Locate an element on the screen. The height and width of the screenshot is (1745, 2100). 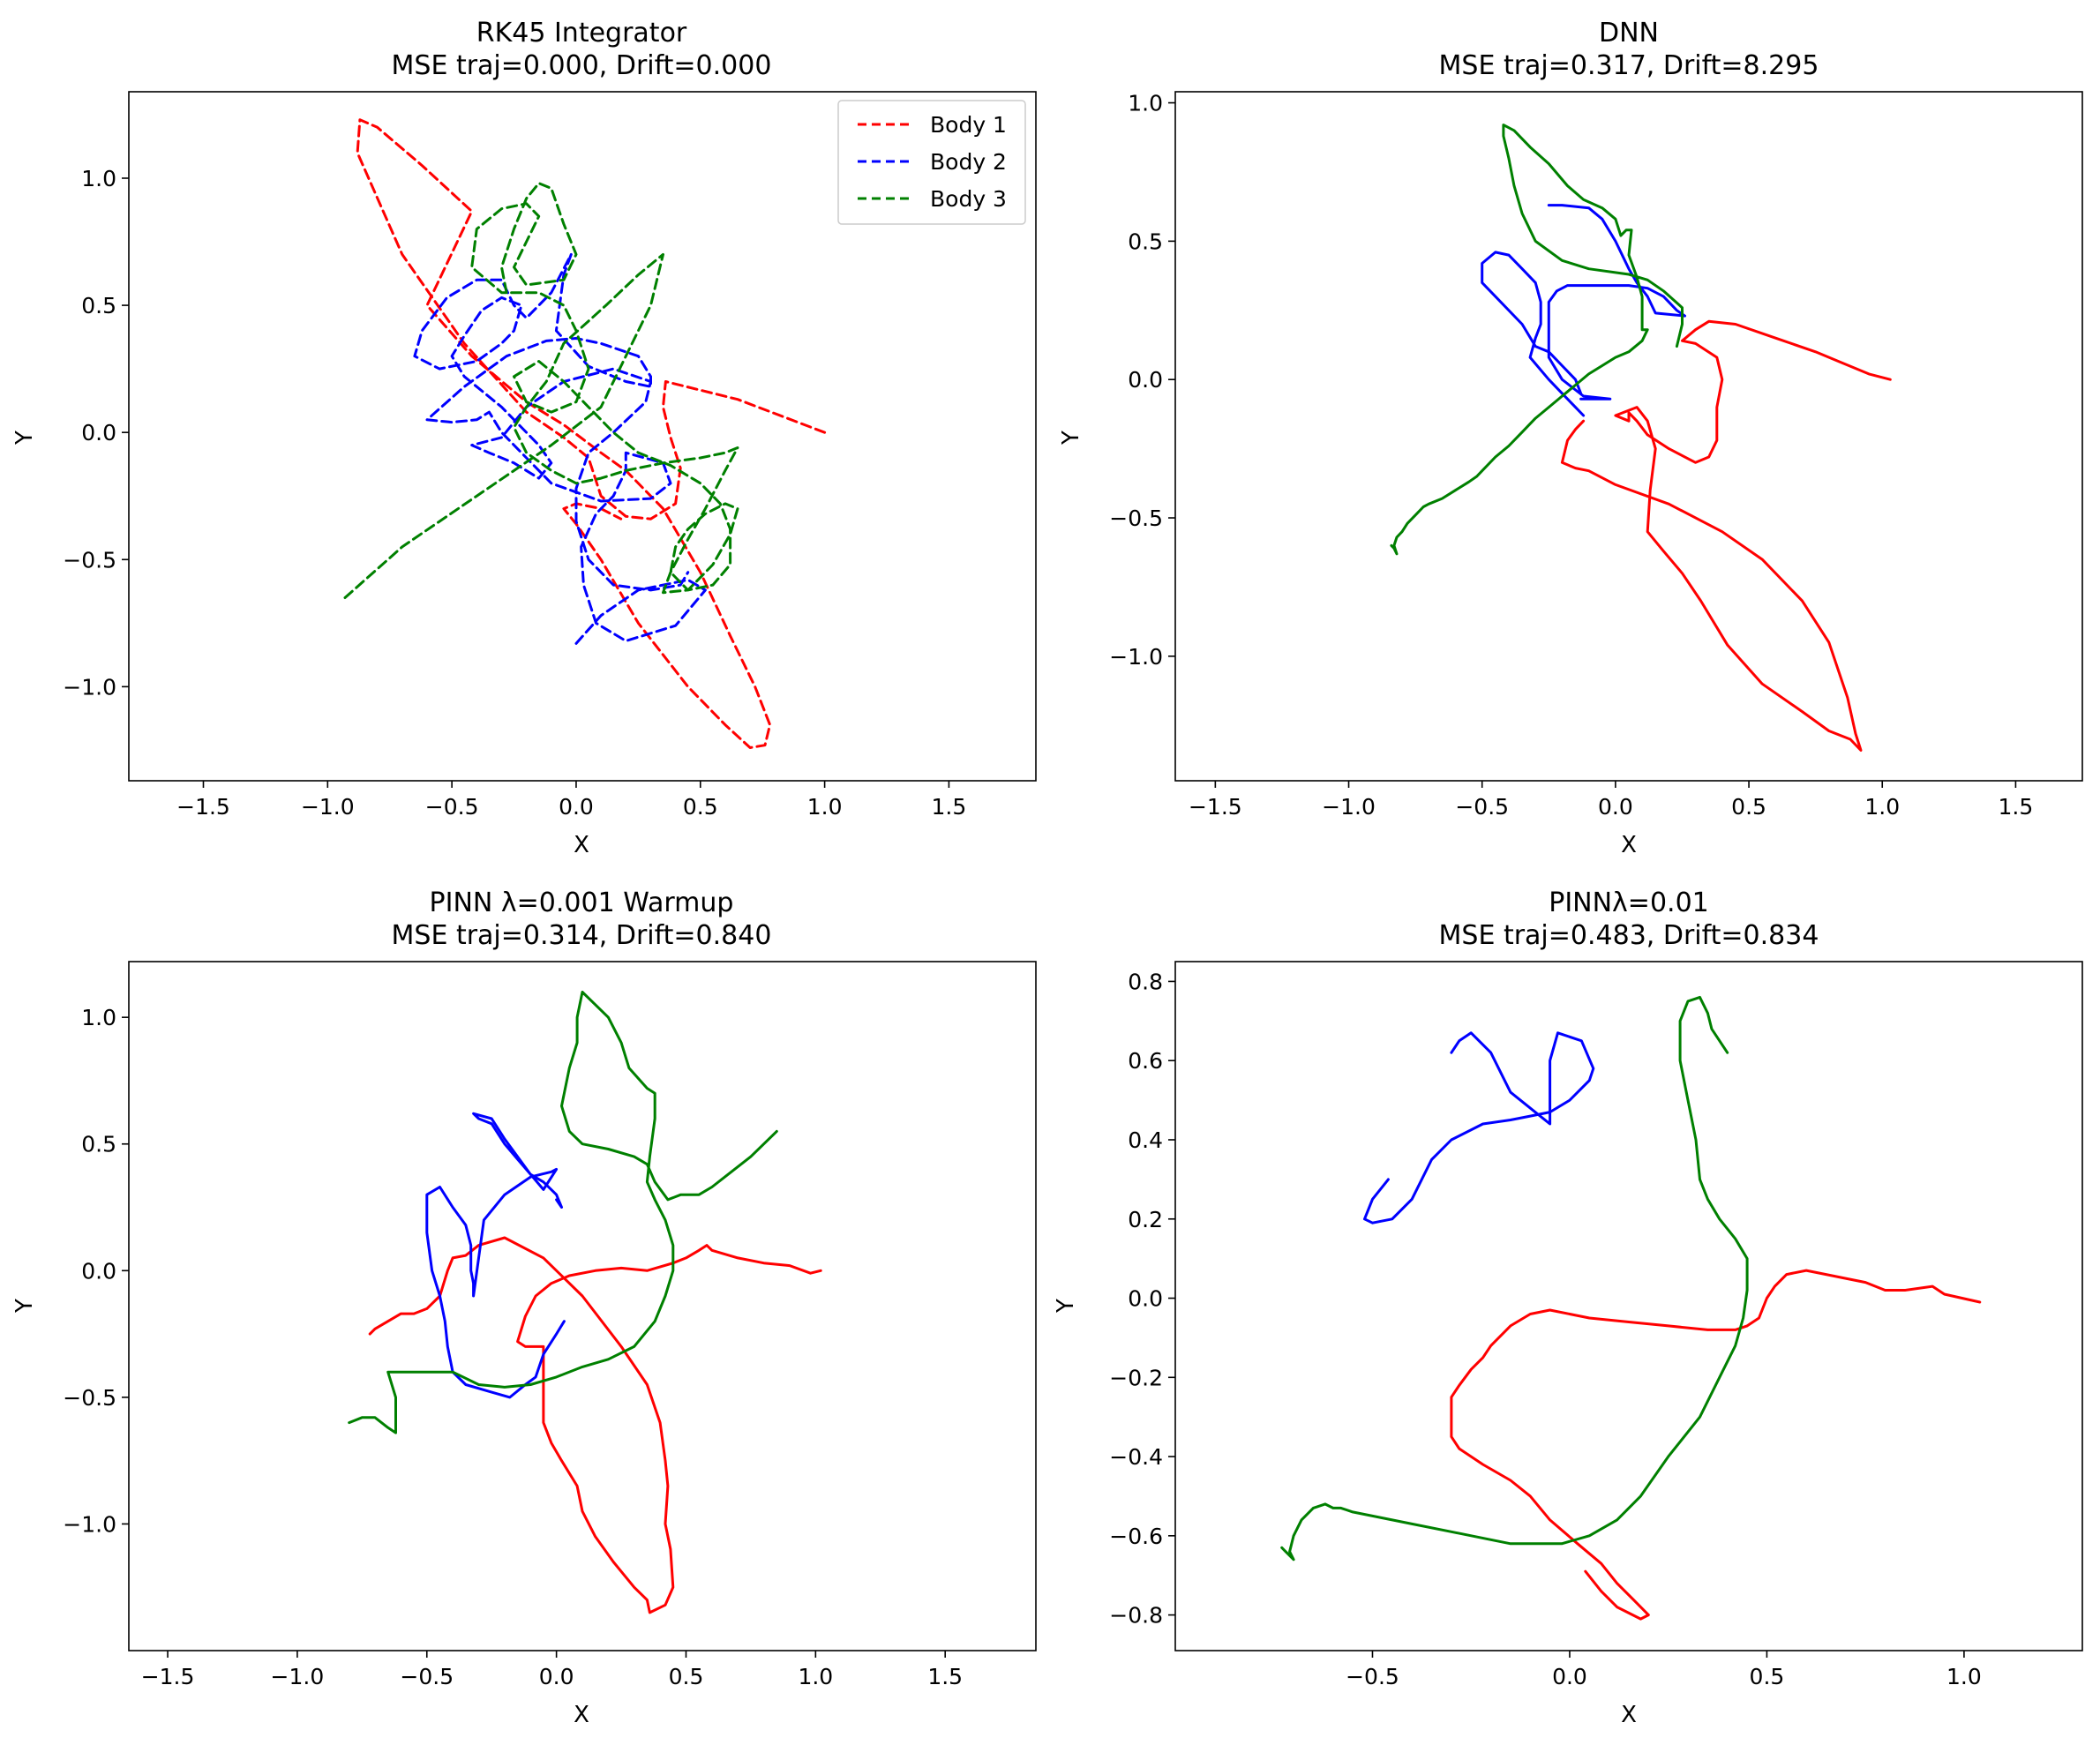
legend-label-body-3: Body 3 is located at coordinates (968, 199).